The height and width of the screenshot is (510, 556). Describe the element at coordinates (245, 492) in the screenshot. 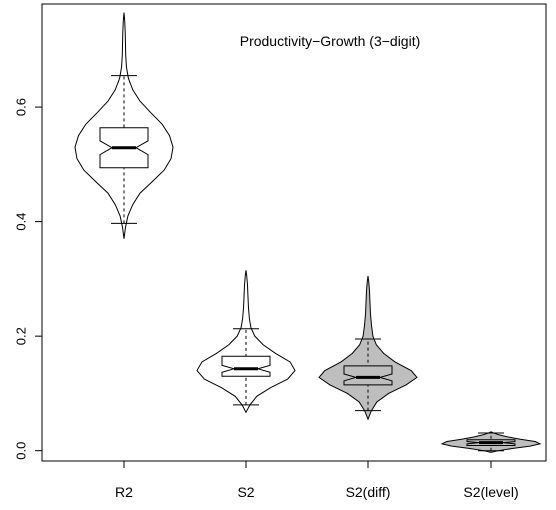

I see `x-tick-label: S2` at that location.